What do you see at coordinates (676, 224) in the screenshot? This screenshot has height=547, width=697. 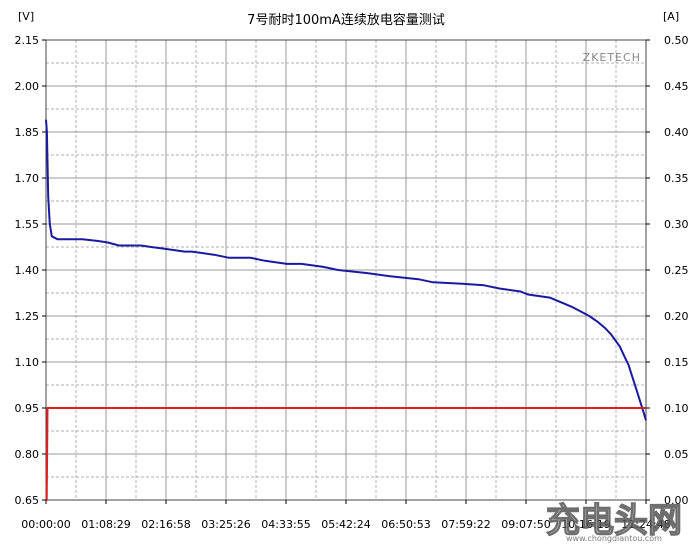 I see `right-tick-label: 0.30` at bounding box center [676, 224].